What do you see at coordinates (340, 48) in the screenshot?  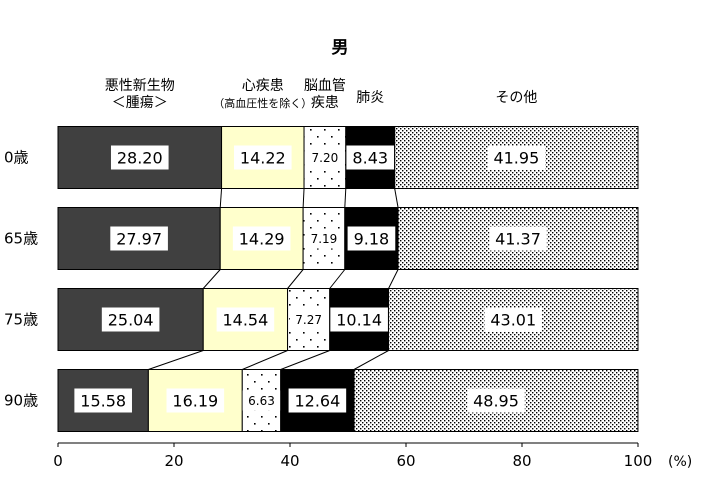 I see `chart-title: 男` at bounding box center [340, 48].